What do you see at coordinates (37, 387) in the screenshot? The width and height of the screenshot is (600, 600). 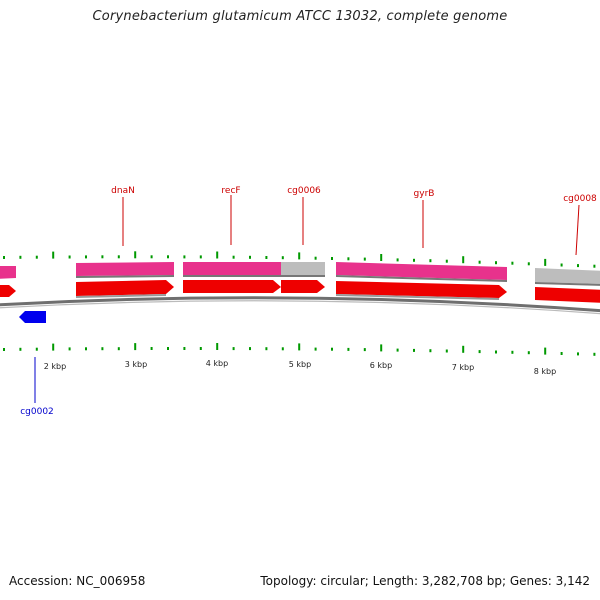 I see `gene-labels-reverse: cg0002` at bounding box center [37, 387].